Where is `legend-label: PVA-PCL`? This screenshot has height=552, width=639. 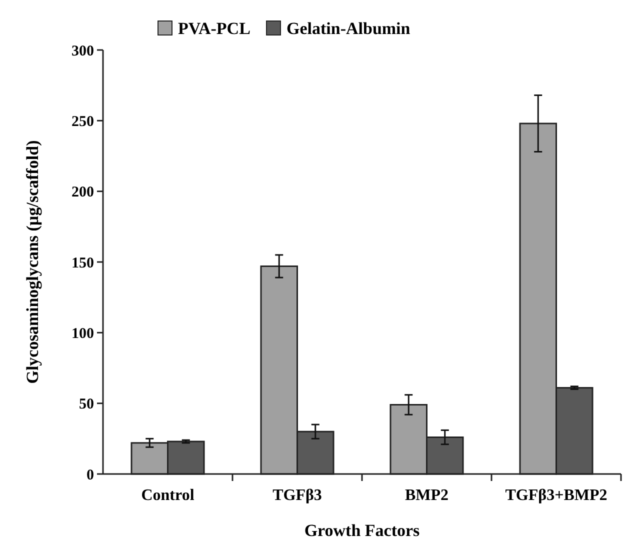 legend-label: PVA-PCL is located at coordinates (214, 28).